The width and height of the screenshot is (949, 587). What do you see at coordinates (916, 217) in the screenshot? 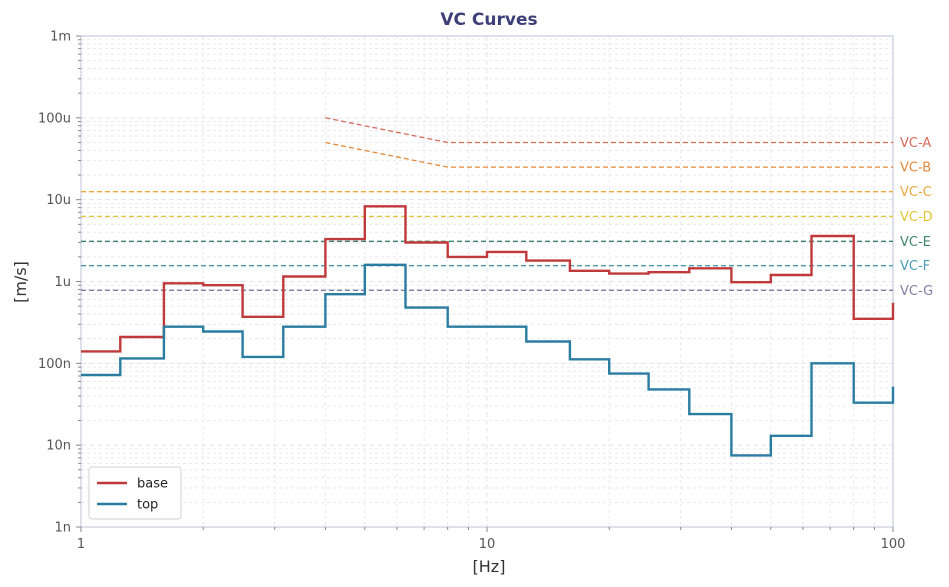
I see `vc-label: VC-D` at bounding box center [916, 217].